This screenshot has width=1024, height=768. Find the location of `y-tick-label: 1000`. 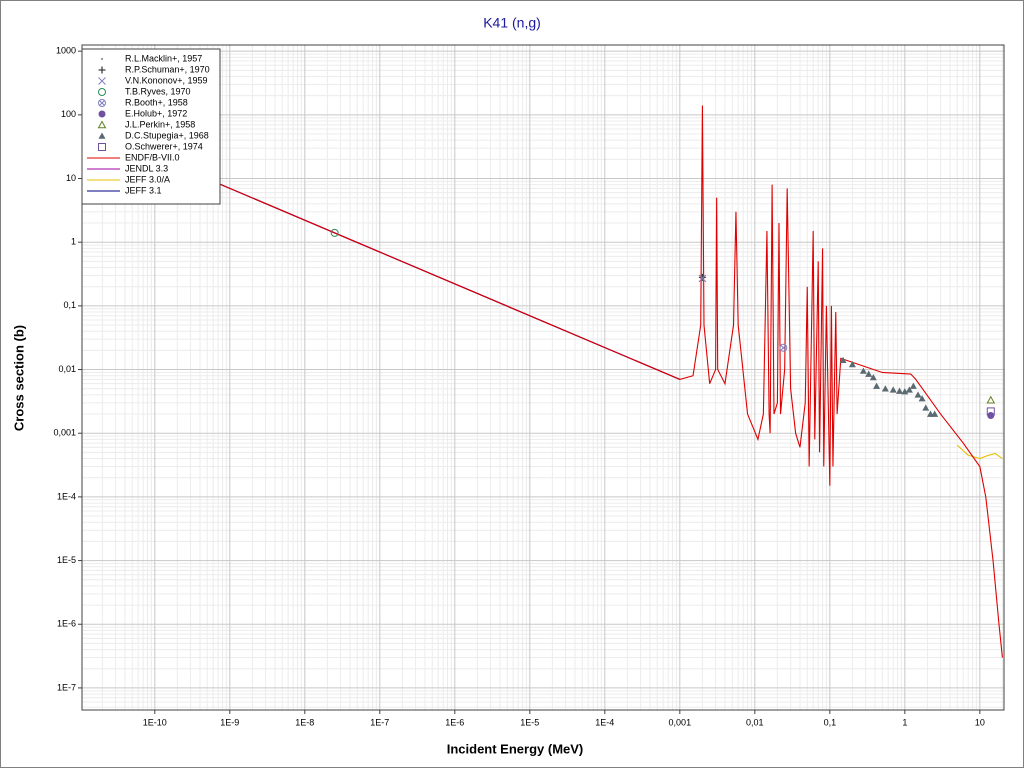

y-tick-label: 1000 is located at coordinates (66, 51).